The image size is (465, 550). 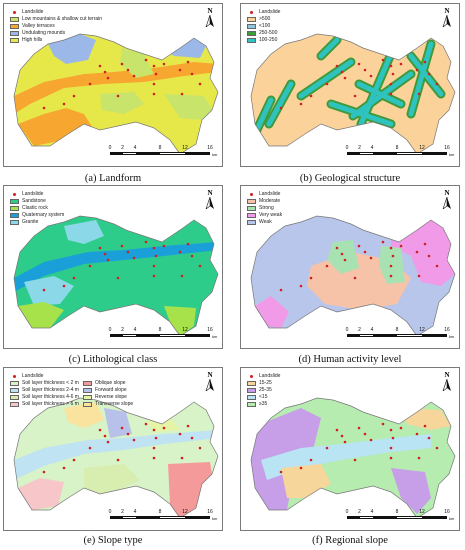 I want to click on landform-map, so click(x=116, y=94).